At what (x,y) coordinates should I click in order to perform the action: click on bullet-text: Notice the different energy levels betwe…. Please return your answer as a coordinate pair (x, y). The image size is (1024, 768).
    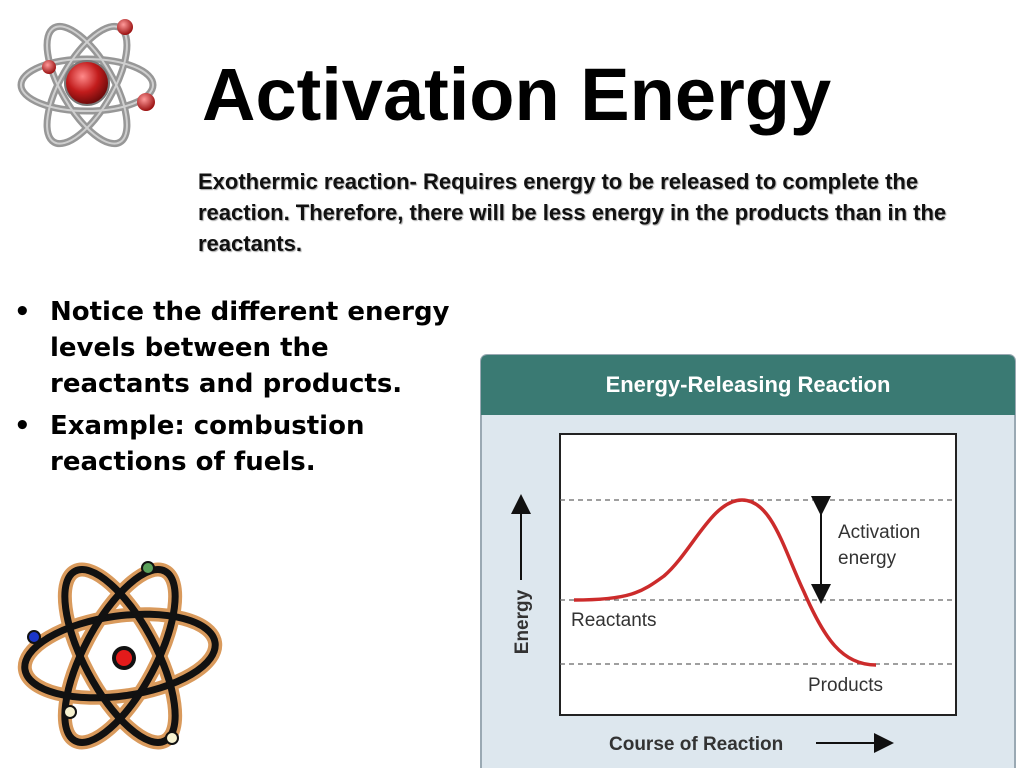
    Looking at the image, I should click on (250, 348).